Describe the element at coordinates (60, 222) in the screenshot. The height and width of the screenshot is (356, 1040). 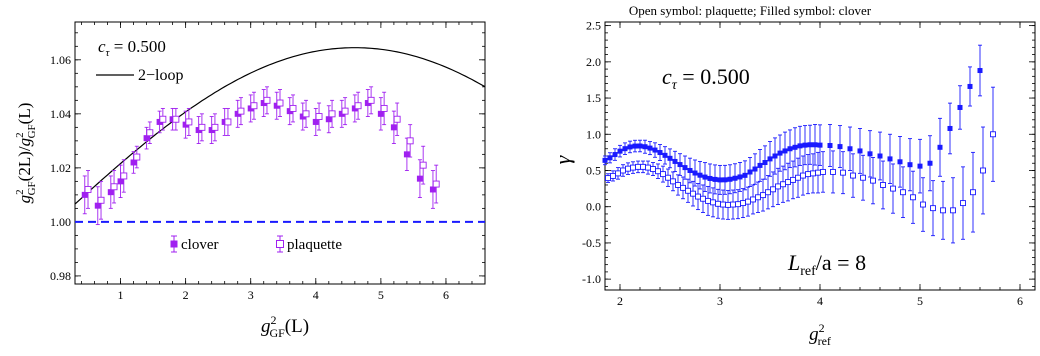
I see `y-tick-label: 1.00` at that location.